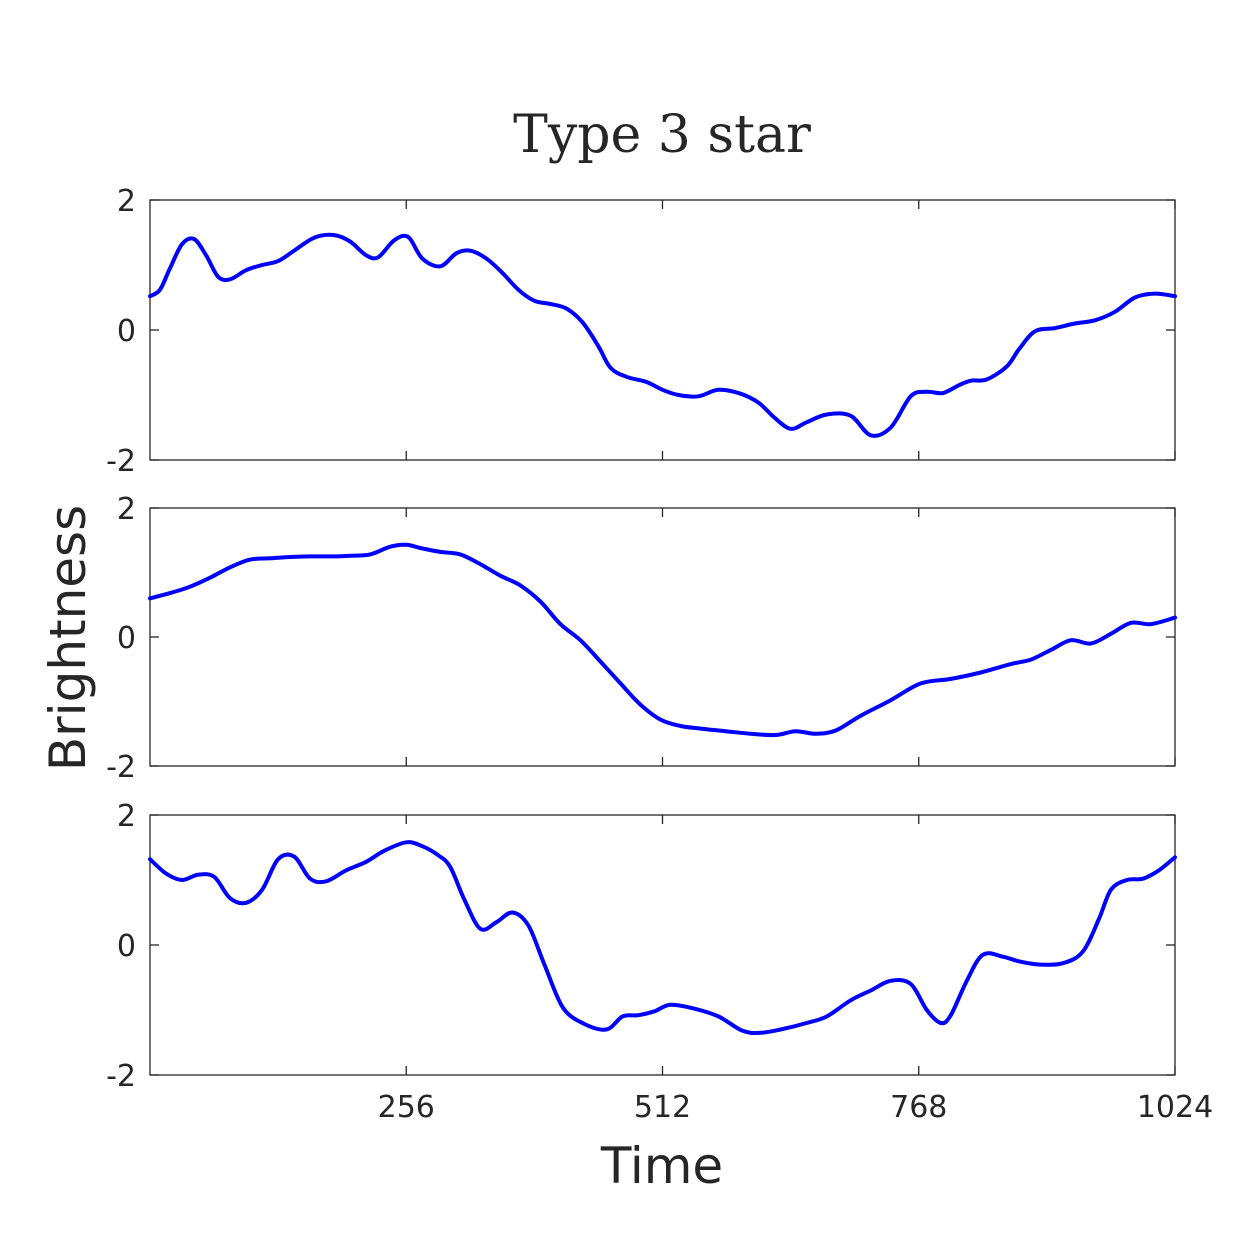 The image size is (1250, 1250). I want to click on panel-2-series-line, so click(662, 640).